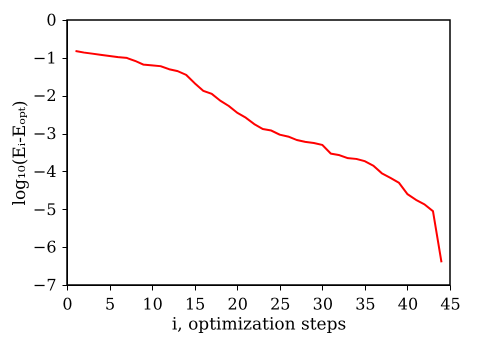 Image resolution: width=500 pixels, height=350 pixels. I want to click on x-tick-label: 5, so click(110, 304).